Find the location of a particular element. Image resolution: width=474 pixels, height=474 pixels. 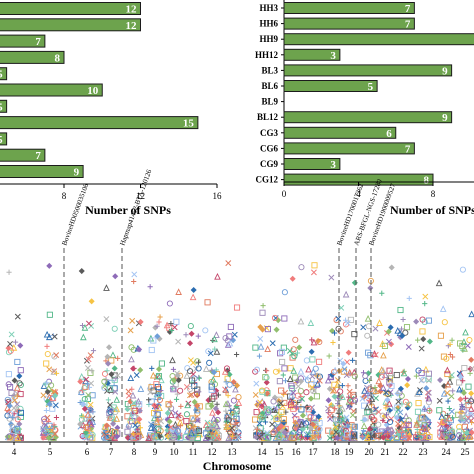

x-tick-label: 20 is located at coordinates (370, 452).